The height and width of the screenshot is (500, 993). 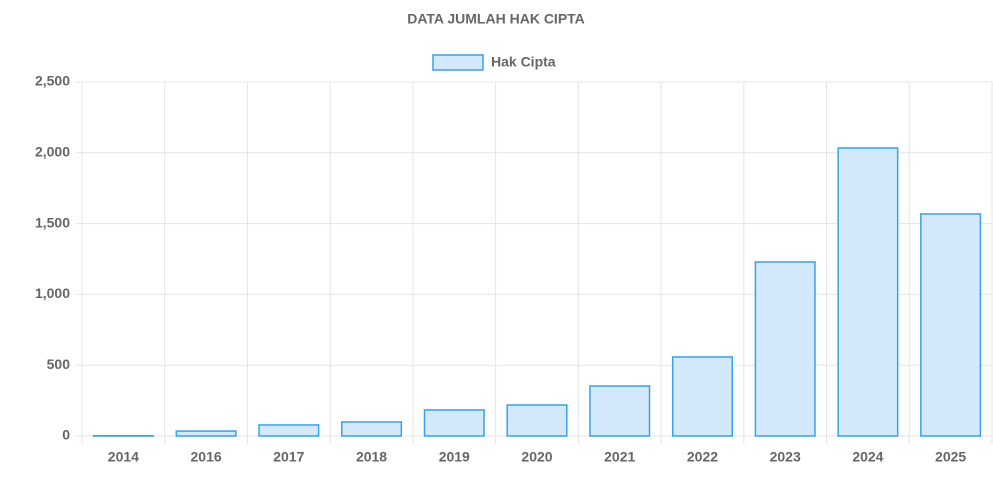 What do you see at coordinates (371, 457) in the screenshot?
I see `x-tick-label: 2018` at bounding box center [371, 457].